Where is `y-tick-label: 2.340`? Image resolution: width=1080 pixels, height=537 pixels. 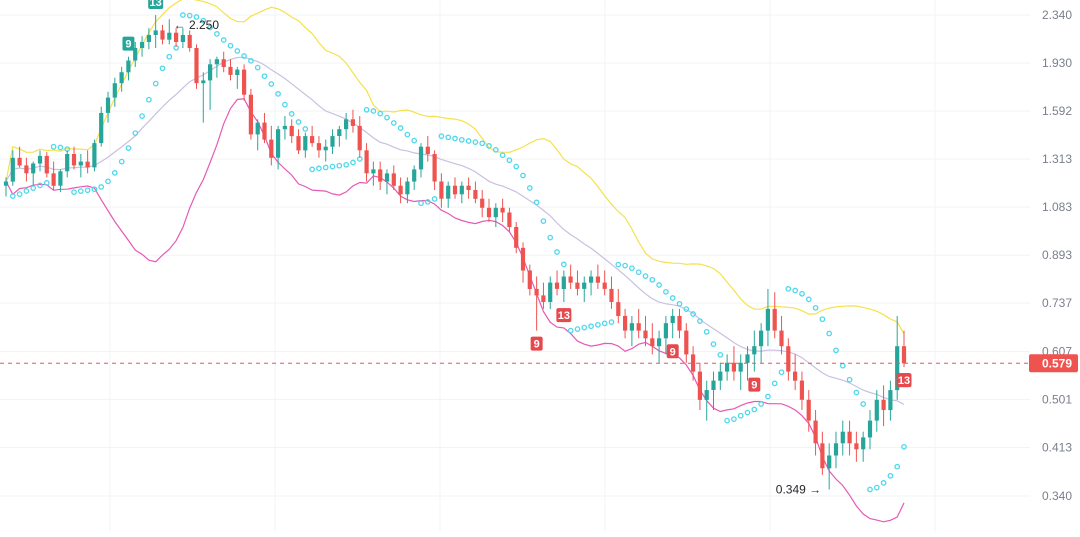 y-tick-label: 2.340 is located at coordinates (1057, 15).